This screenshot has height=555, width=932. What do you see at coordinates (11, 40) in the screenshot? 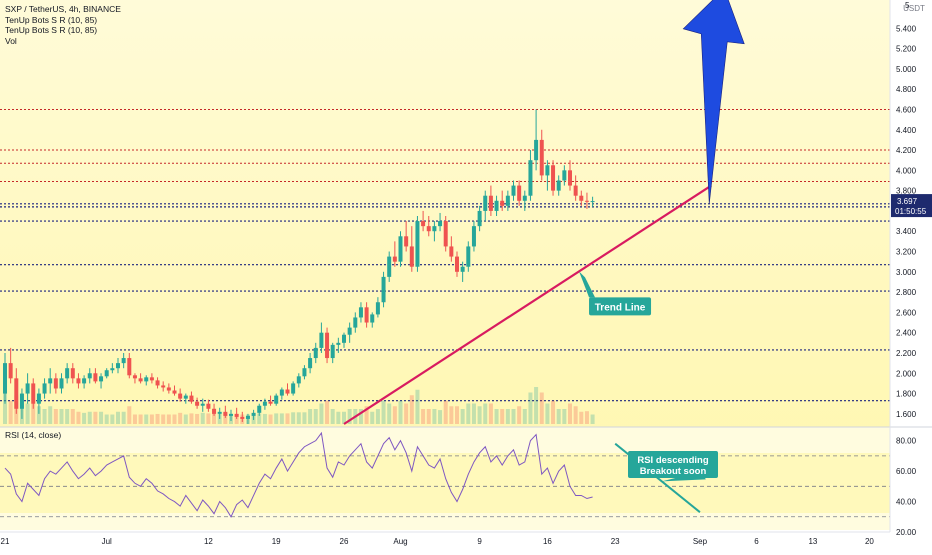
I see `indicator-volume: Vol` at bounding box center [11, 40].